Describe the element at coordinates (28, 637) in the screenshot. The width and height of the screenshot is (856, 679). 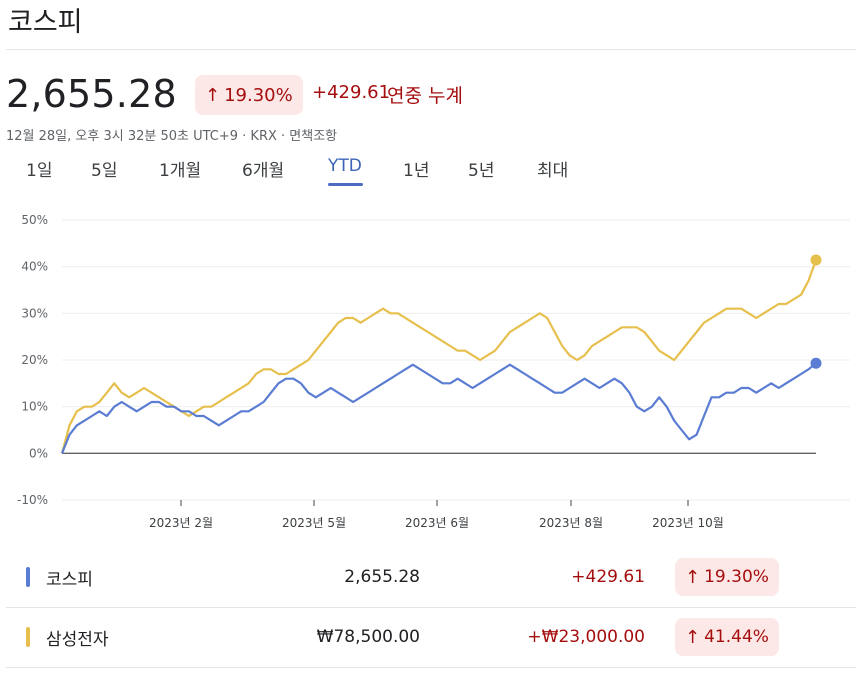
I see `samsung-color-marker` at that location.